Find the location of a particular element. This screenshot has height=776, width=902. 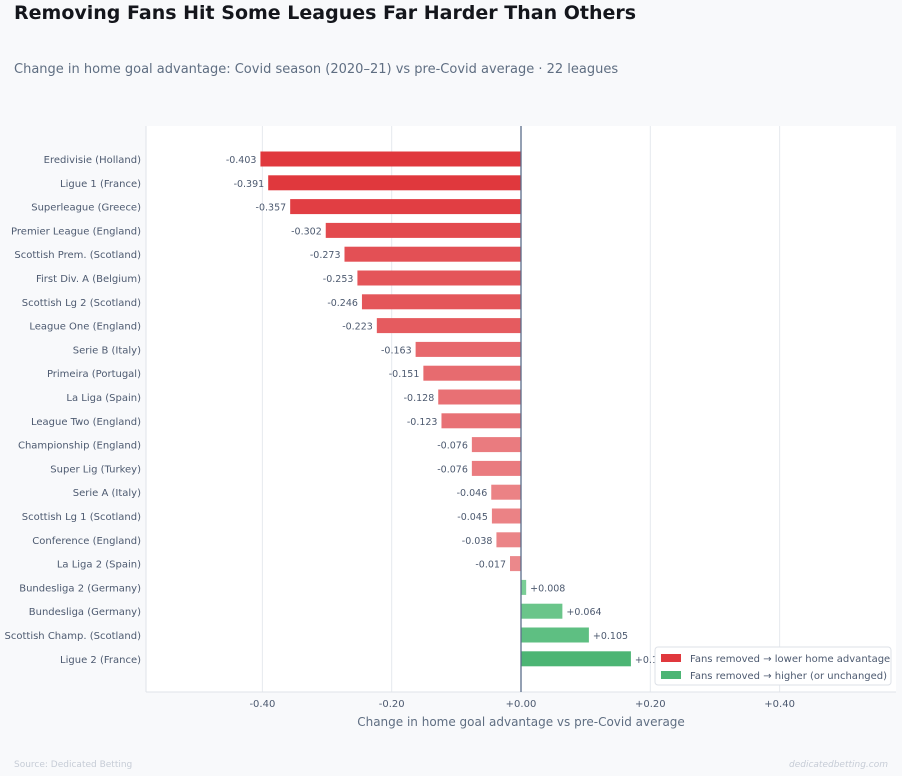

value-label: -0.045 is located at coordinates (472, 517).